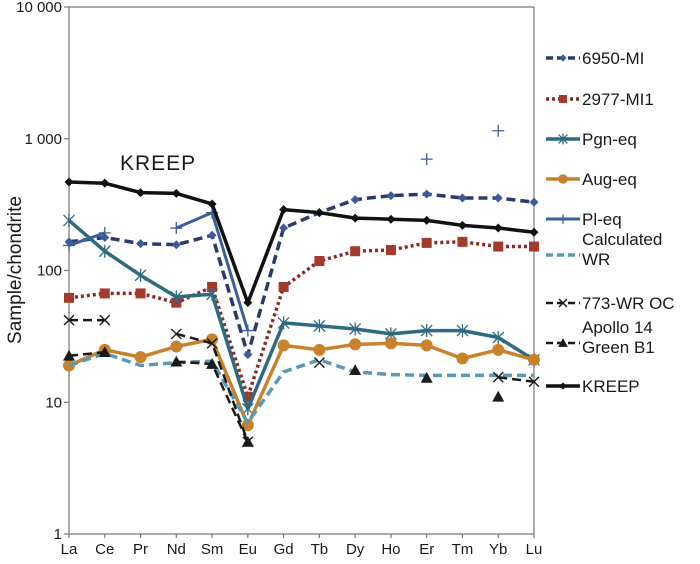 The width and height of the screenshot is (700, 564). I want to click on data-point-6950-mi-gd, so click(284, 228).